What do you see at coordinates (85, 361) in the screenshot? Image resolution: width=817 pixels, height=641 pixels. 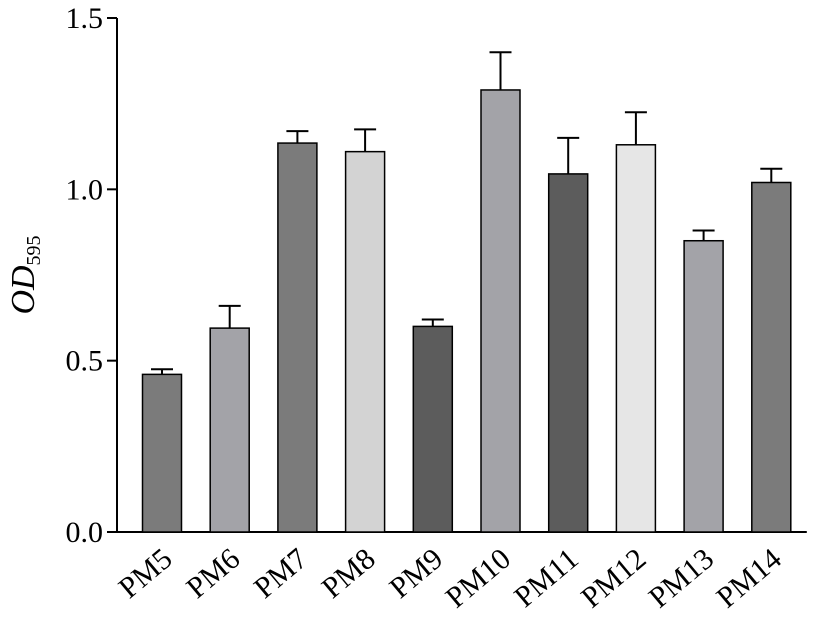 I see `y-tick-label: 0.5` at bounding box center [85, 361].